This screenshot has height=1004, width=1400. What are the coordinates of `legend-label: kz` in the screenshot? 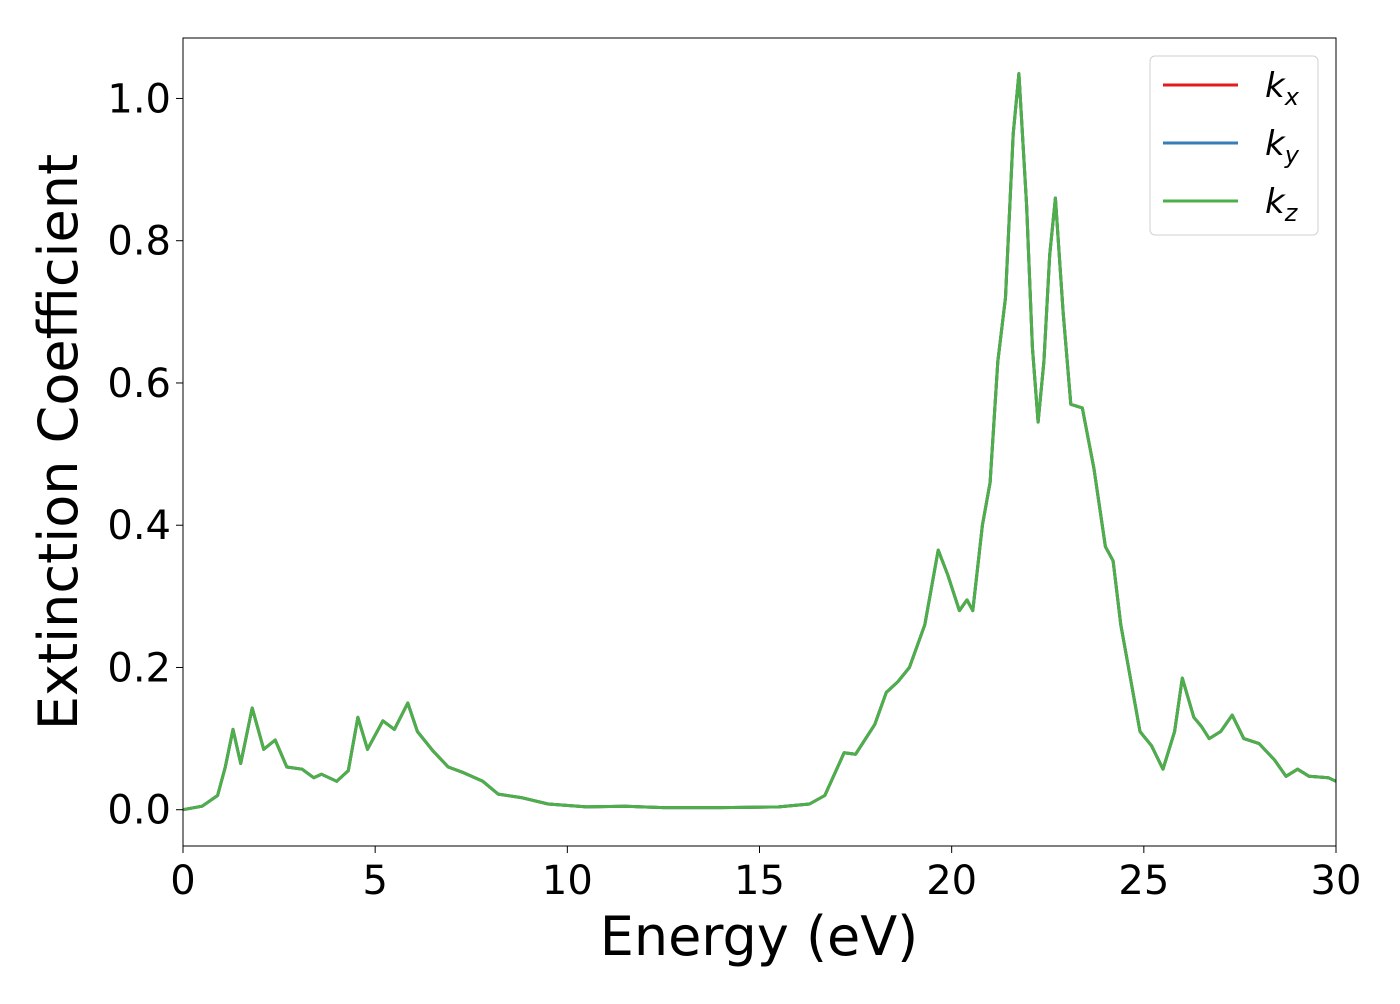 It's located at (1282, 204).